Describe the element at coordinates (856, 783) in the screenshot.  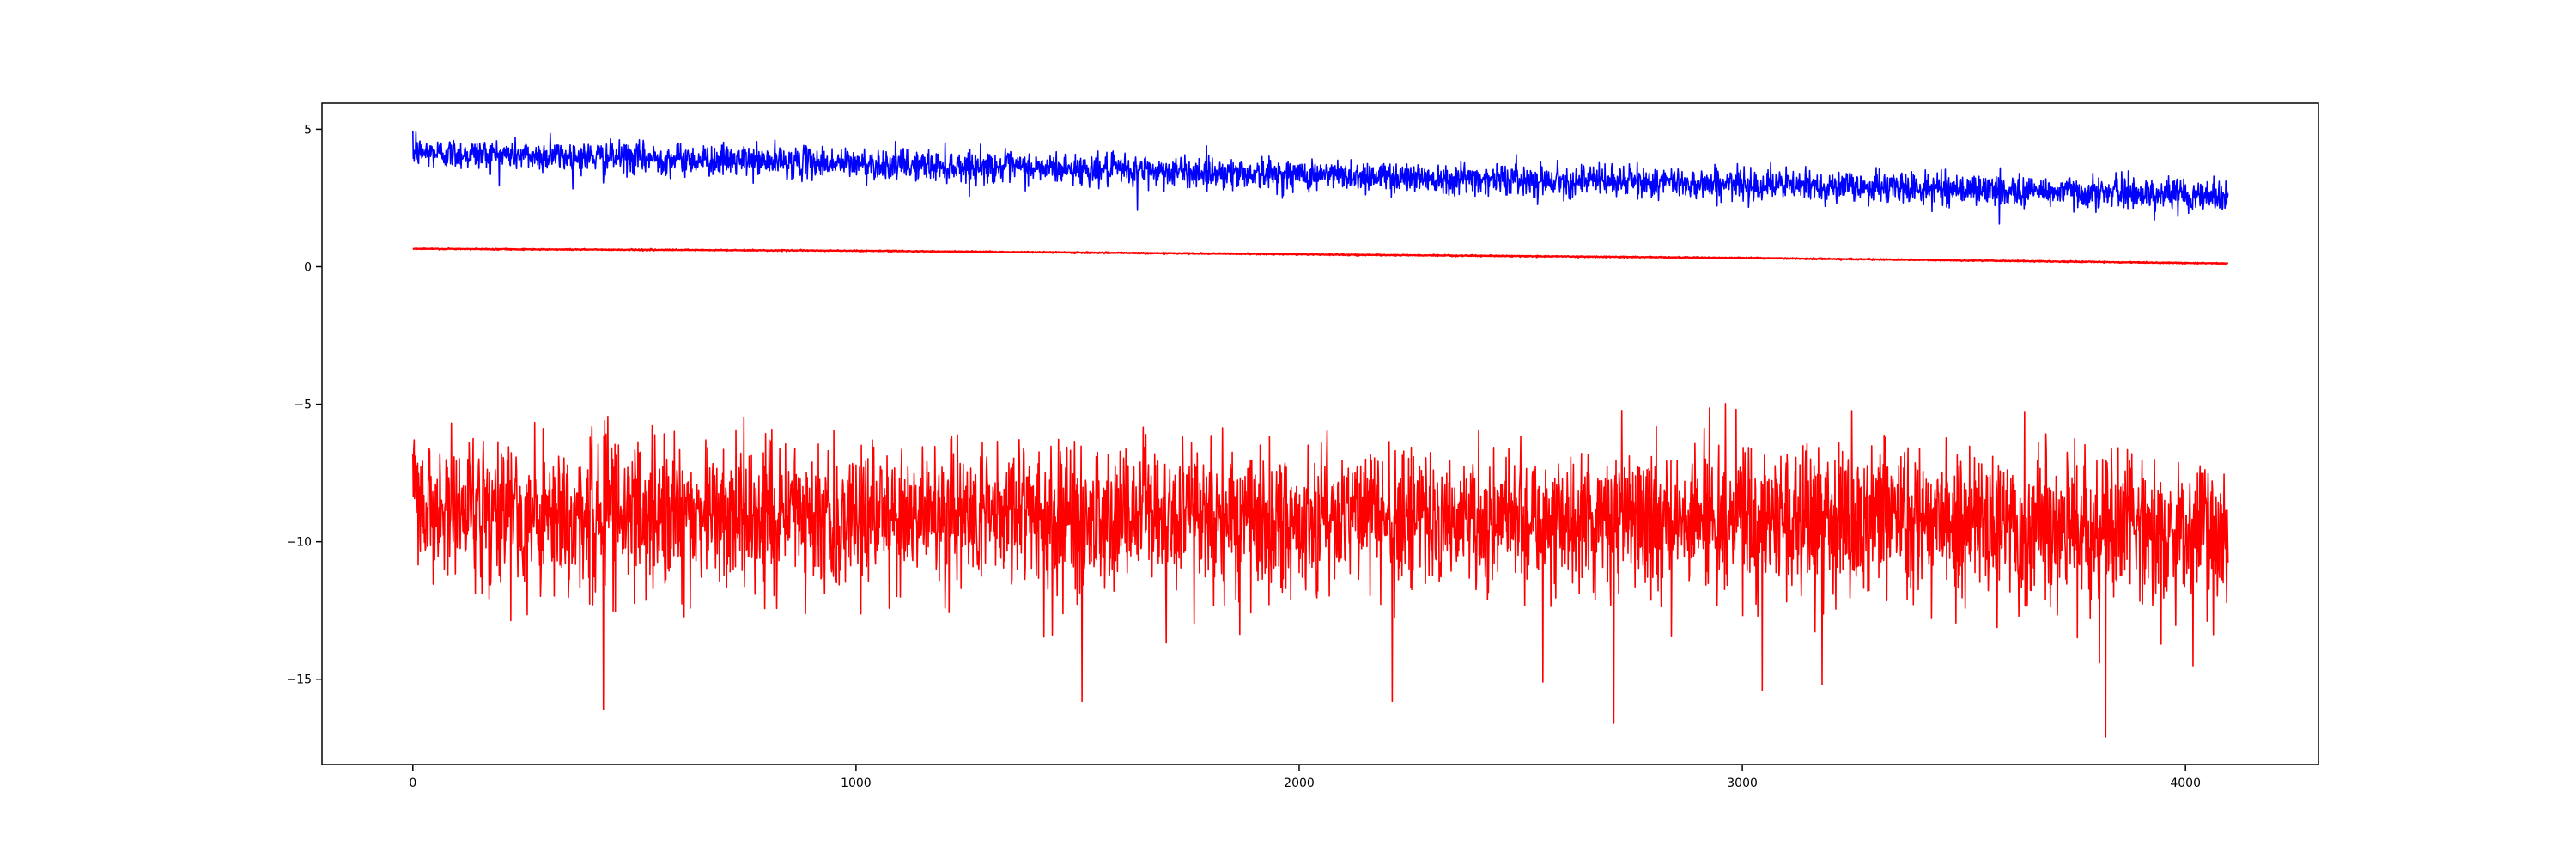
I see `x-tick-label: 1000` at that location.